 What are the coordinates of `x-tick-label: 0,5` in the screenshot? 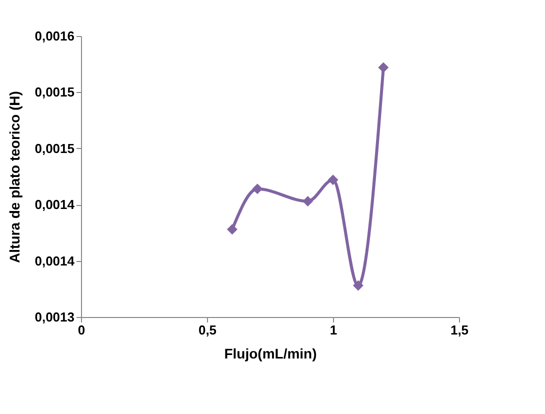 It's located at (207, 330).